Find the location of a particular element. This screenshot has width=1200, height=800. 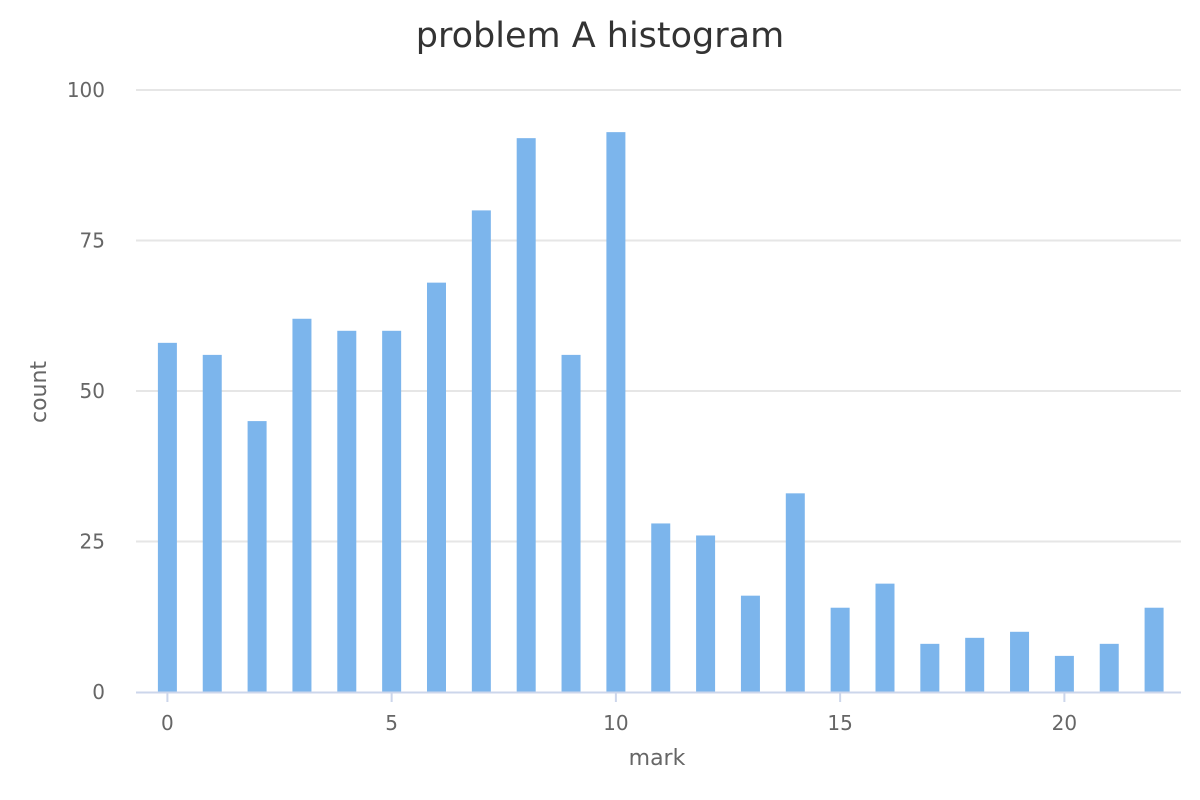

y-tick-label: 50 is located at coordinates (92, 391).